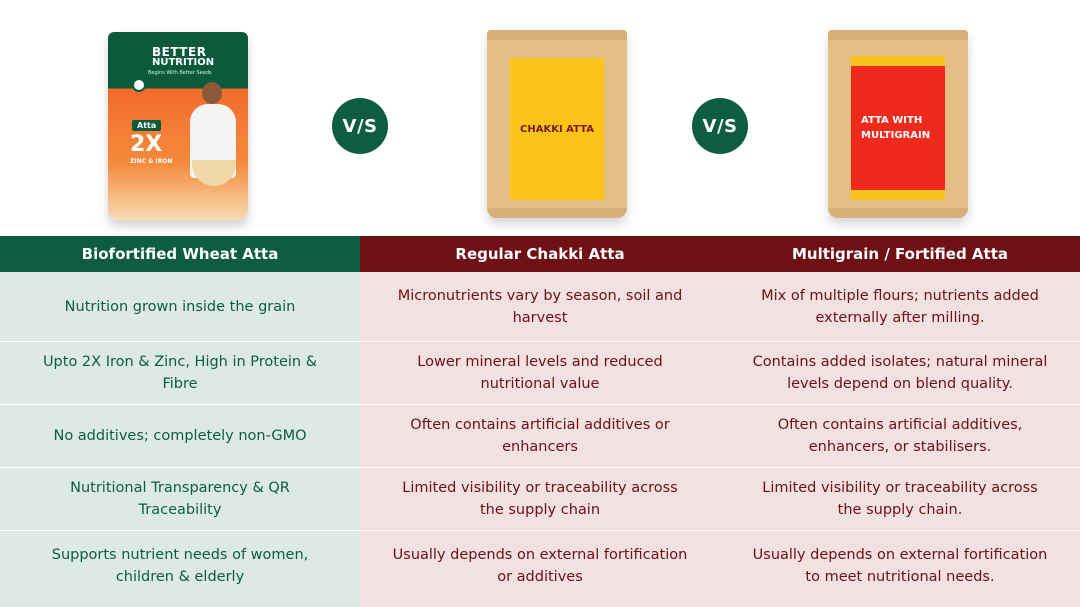  I want to click on table-cell: No additives; completely non-GMO, so click(180, 436).